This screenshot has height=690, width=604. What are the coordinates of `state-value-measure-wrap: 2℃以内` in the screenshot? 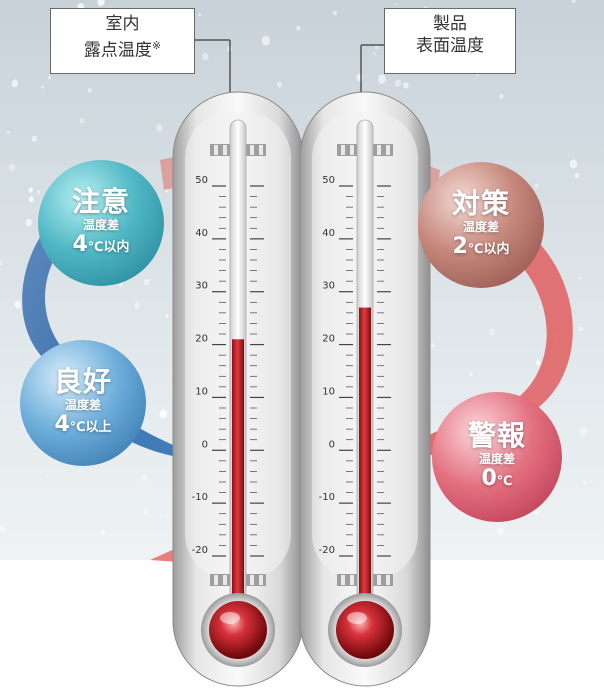 It's located at (480, 248).